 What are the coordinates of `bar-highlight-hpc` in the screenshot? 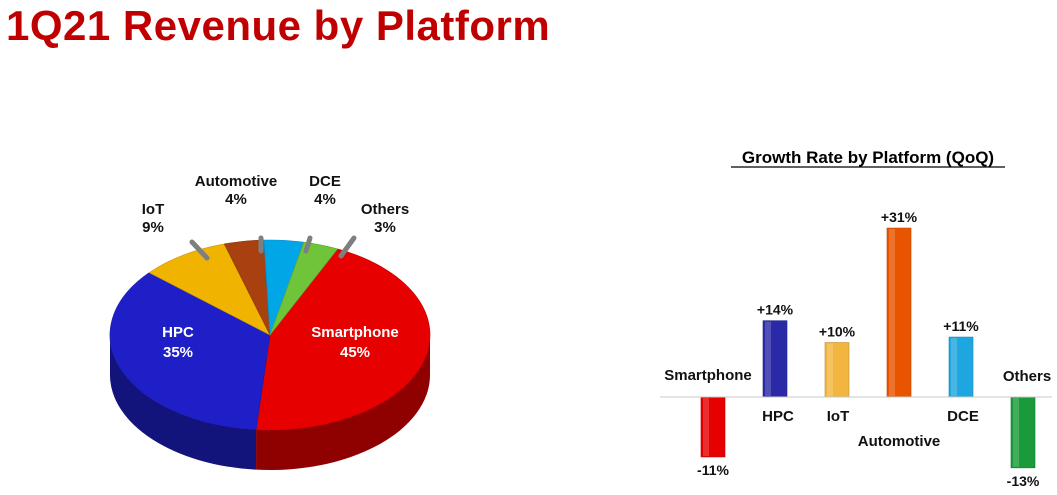 It's located at (768, 358).